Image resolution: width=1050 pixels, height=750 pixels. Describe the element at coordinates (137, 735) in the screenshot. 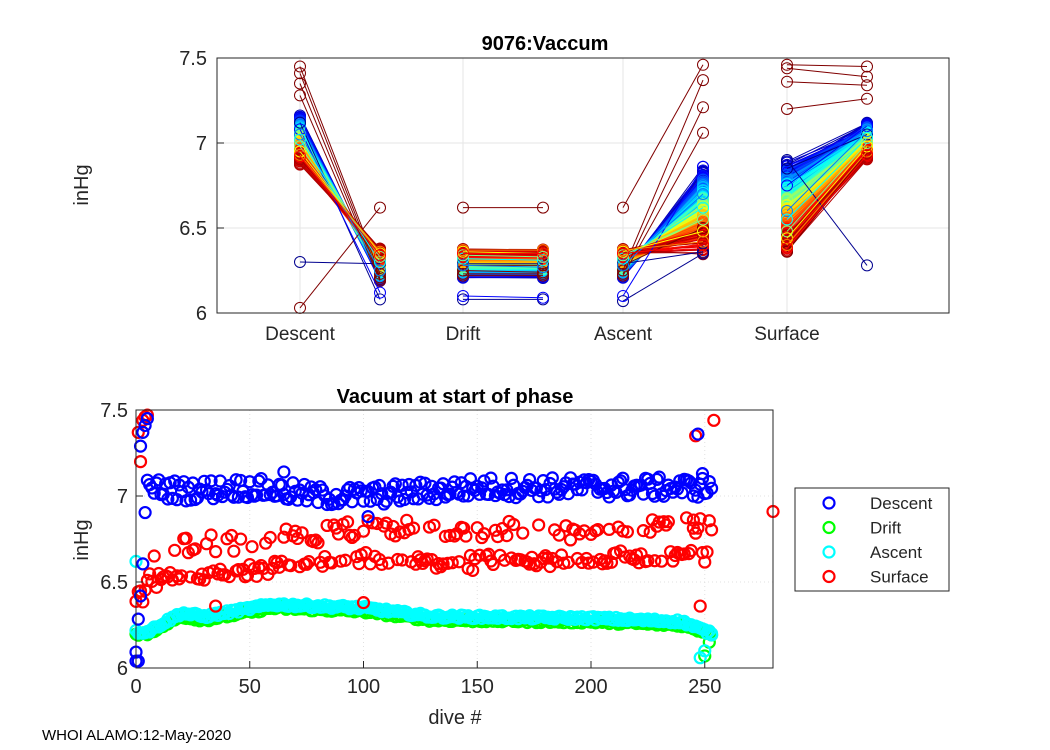

I see `footer-stamp: WHOI ALAMO:12-May-2020` at that location.